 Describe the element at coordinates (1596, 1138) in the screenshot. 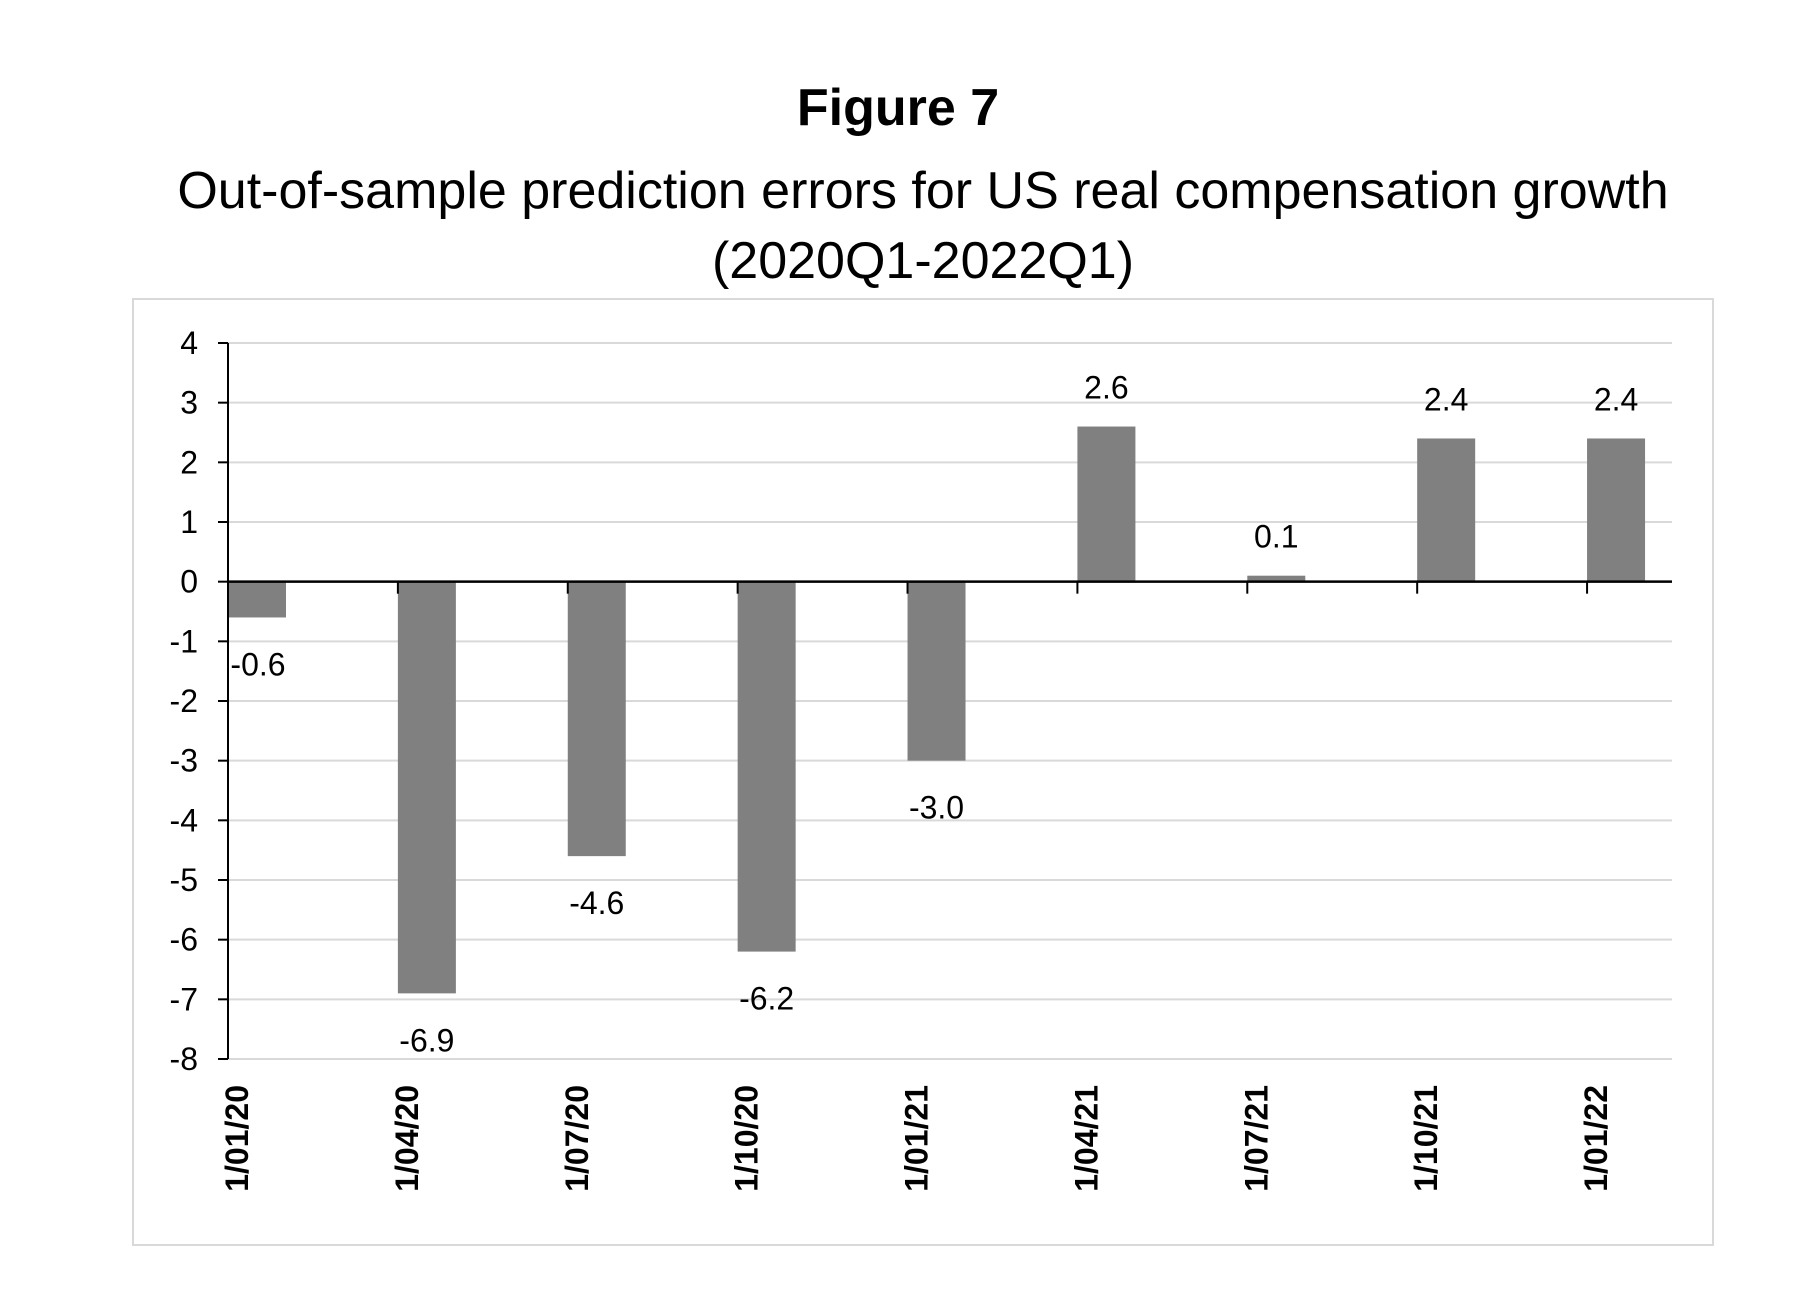

I see `x-tick-label: 1/01/22` at that location.